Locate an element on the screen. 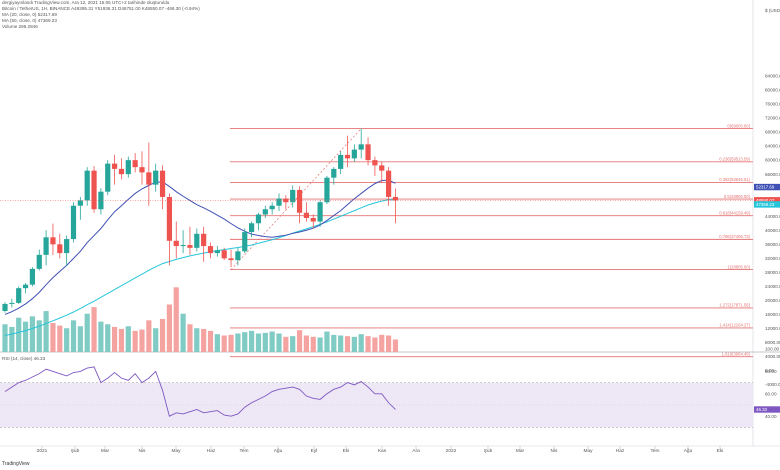 The width and height of the screenshot is (780, 470). time-tick-label: Kas is located at coordinates (382, 451).